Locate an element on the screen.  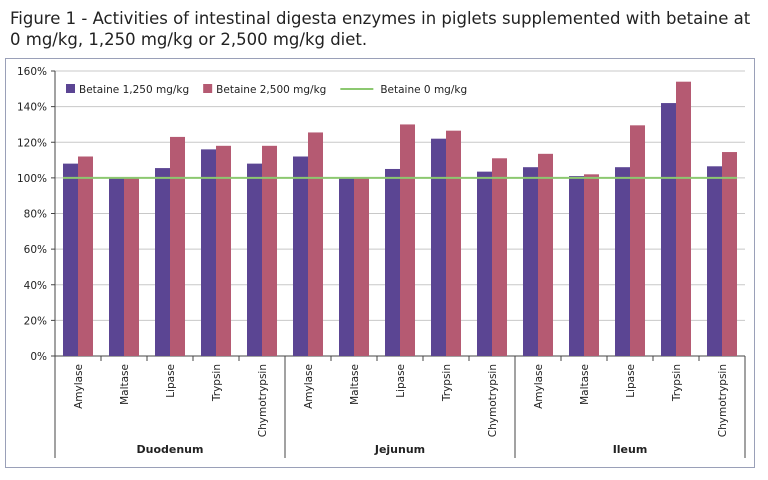
y-tick-label: 120% is located at coordinates (32, 143).